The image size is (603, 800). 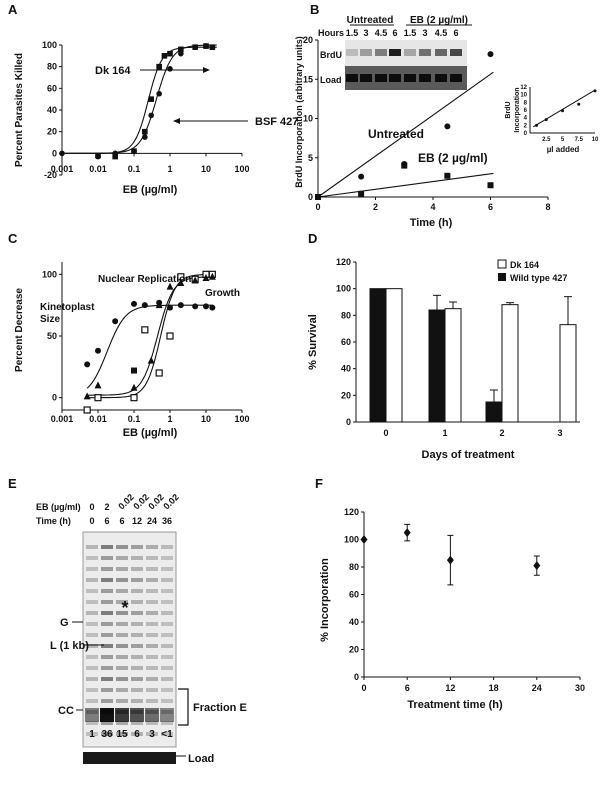 What do you see at coordinates (241, 169) in the screenshot?
I see `a-xtick-label: 100` at bounding box center [241, 169].